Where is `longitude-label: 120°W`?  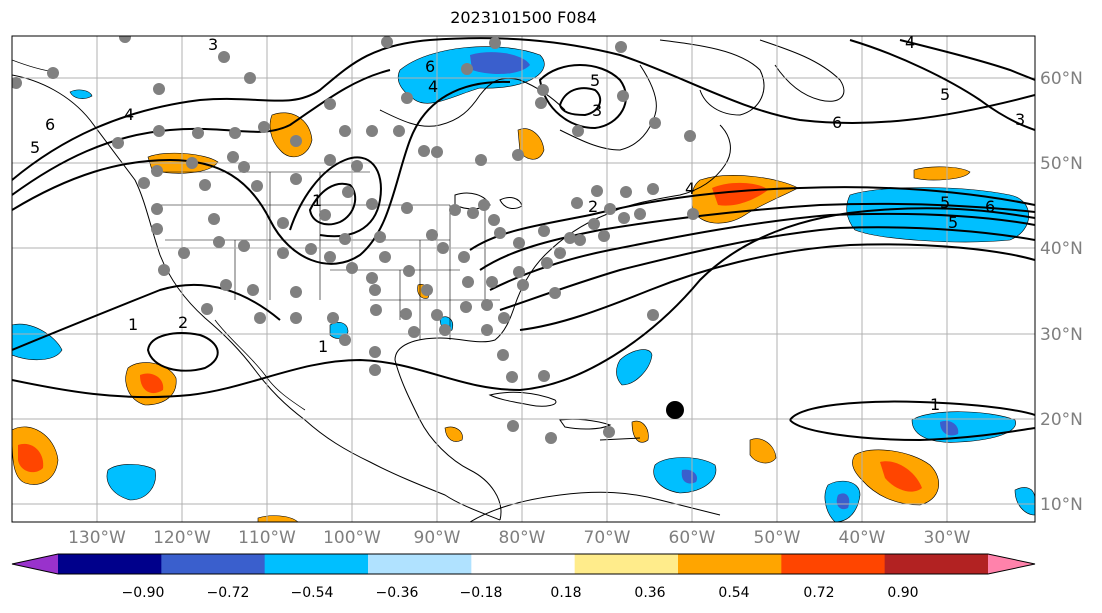
longitude-label: 120°W is located at coordinates (182, 538).